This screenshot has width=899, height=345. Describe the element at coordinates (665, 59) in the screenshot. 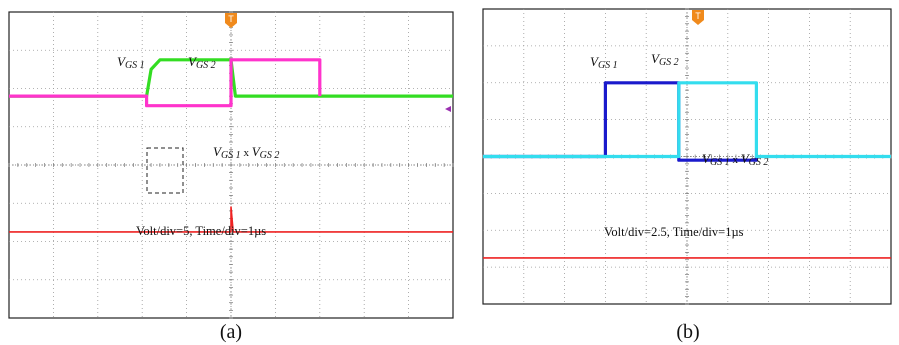

I see `panel-b-label-vgs2: VGS 2` at that location.